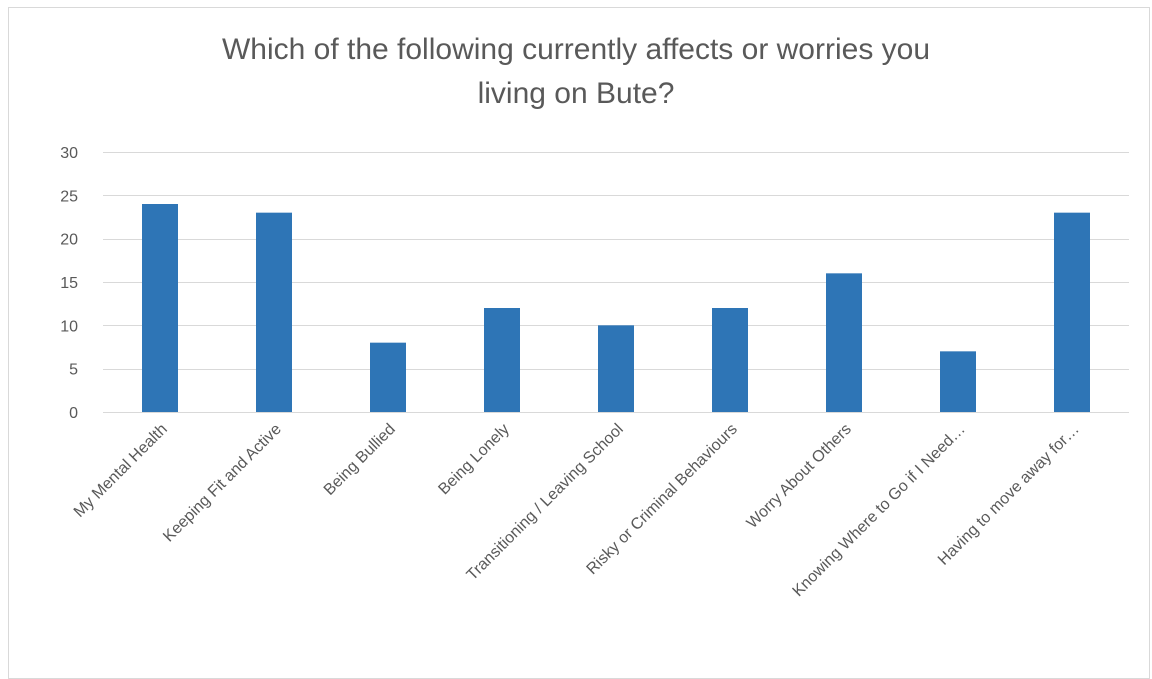 Image resolution: width=1152 pixels, height=679 pixels. I want to click on y-tick-label: 30, so click(69, 153).